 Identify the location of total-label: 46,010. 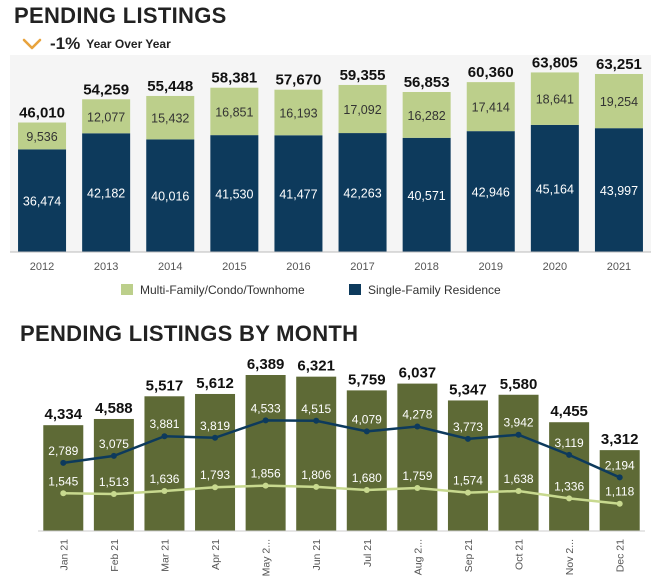
(42, 113).